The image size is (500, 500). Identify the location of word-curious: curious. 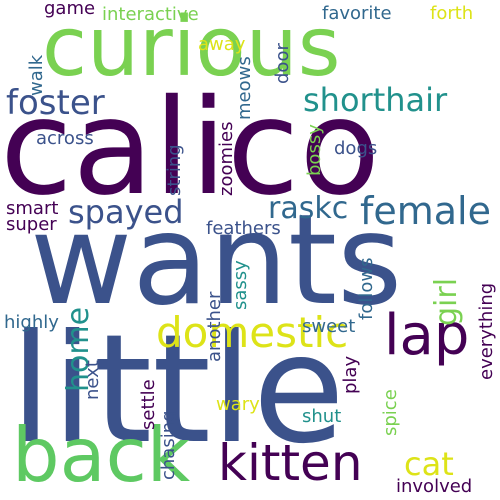
(191, 47).